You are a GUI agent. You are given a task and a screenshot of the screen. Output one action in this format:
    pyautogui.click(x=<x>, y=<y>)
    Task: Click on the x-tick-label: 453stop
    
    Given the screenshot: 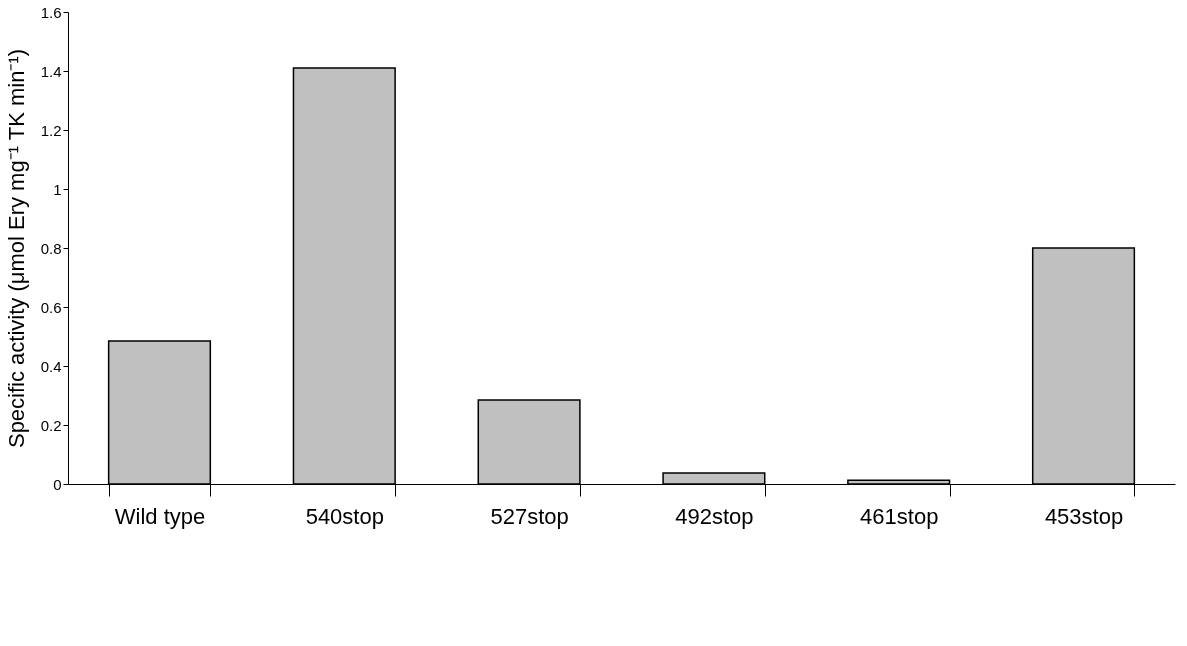 What is the action you would take?
    pyautogui.click(x=1084, y=516)
    